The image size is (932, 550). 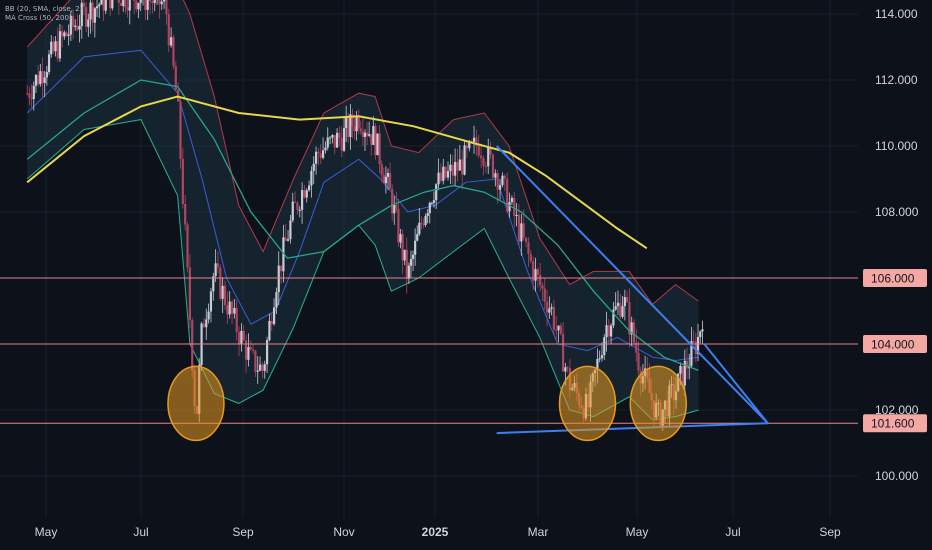 I want to click on x-tick-label: May, so click(x=46, y=532).